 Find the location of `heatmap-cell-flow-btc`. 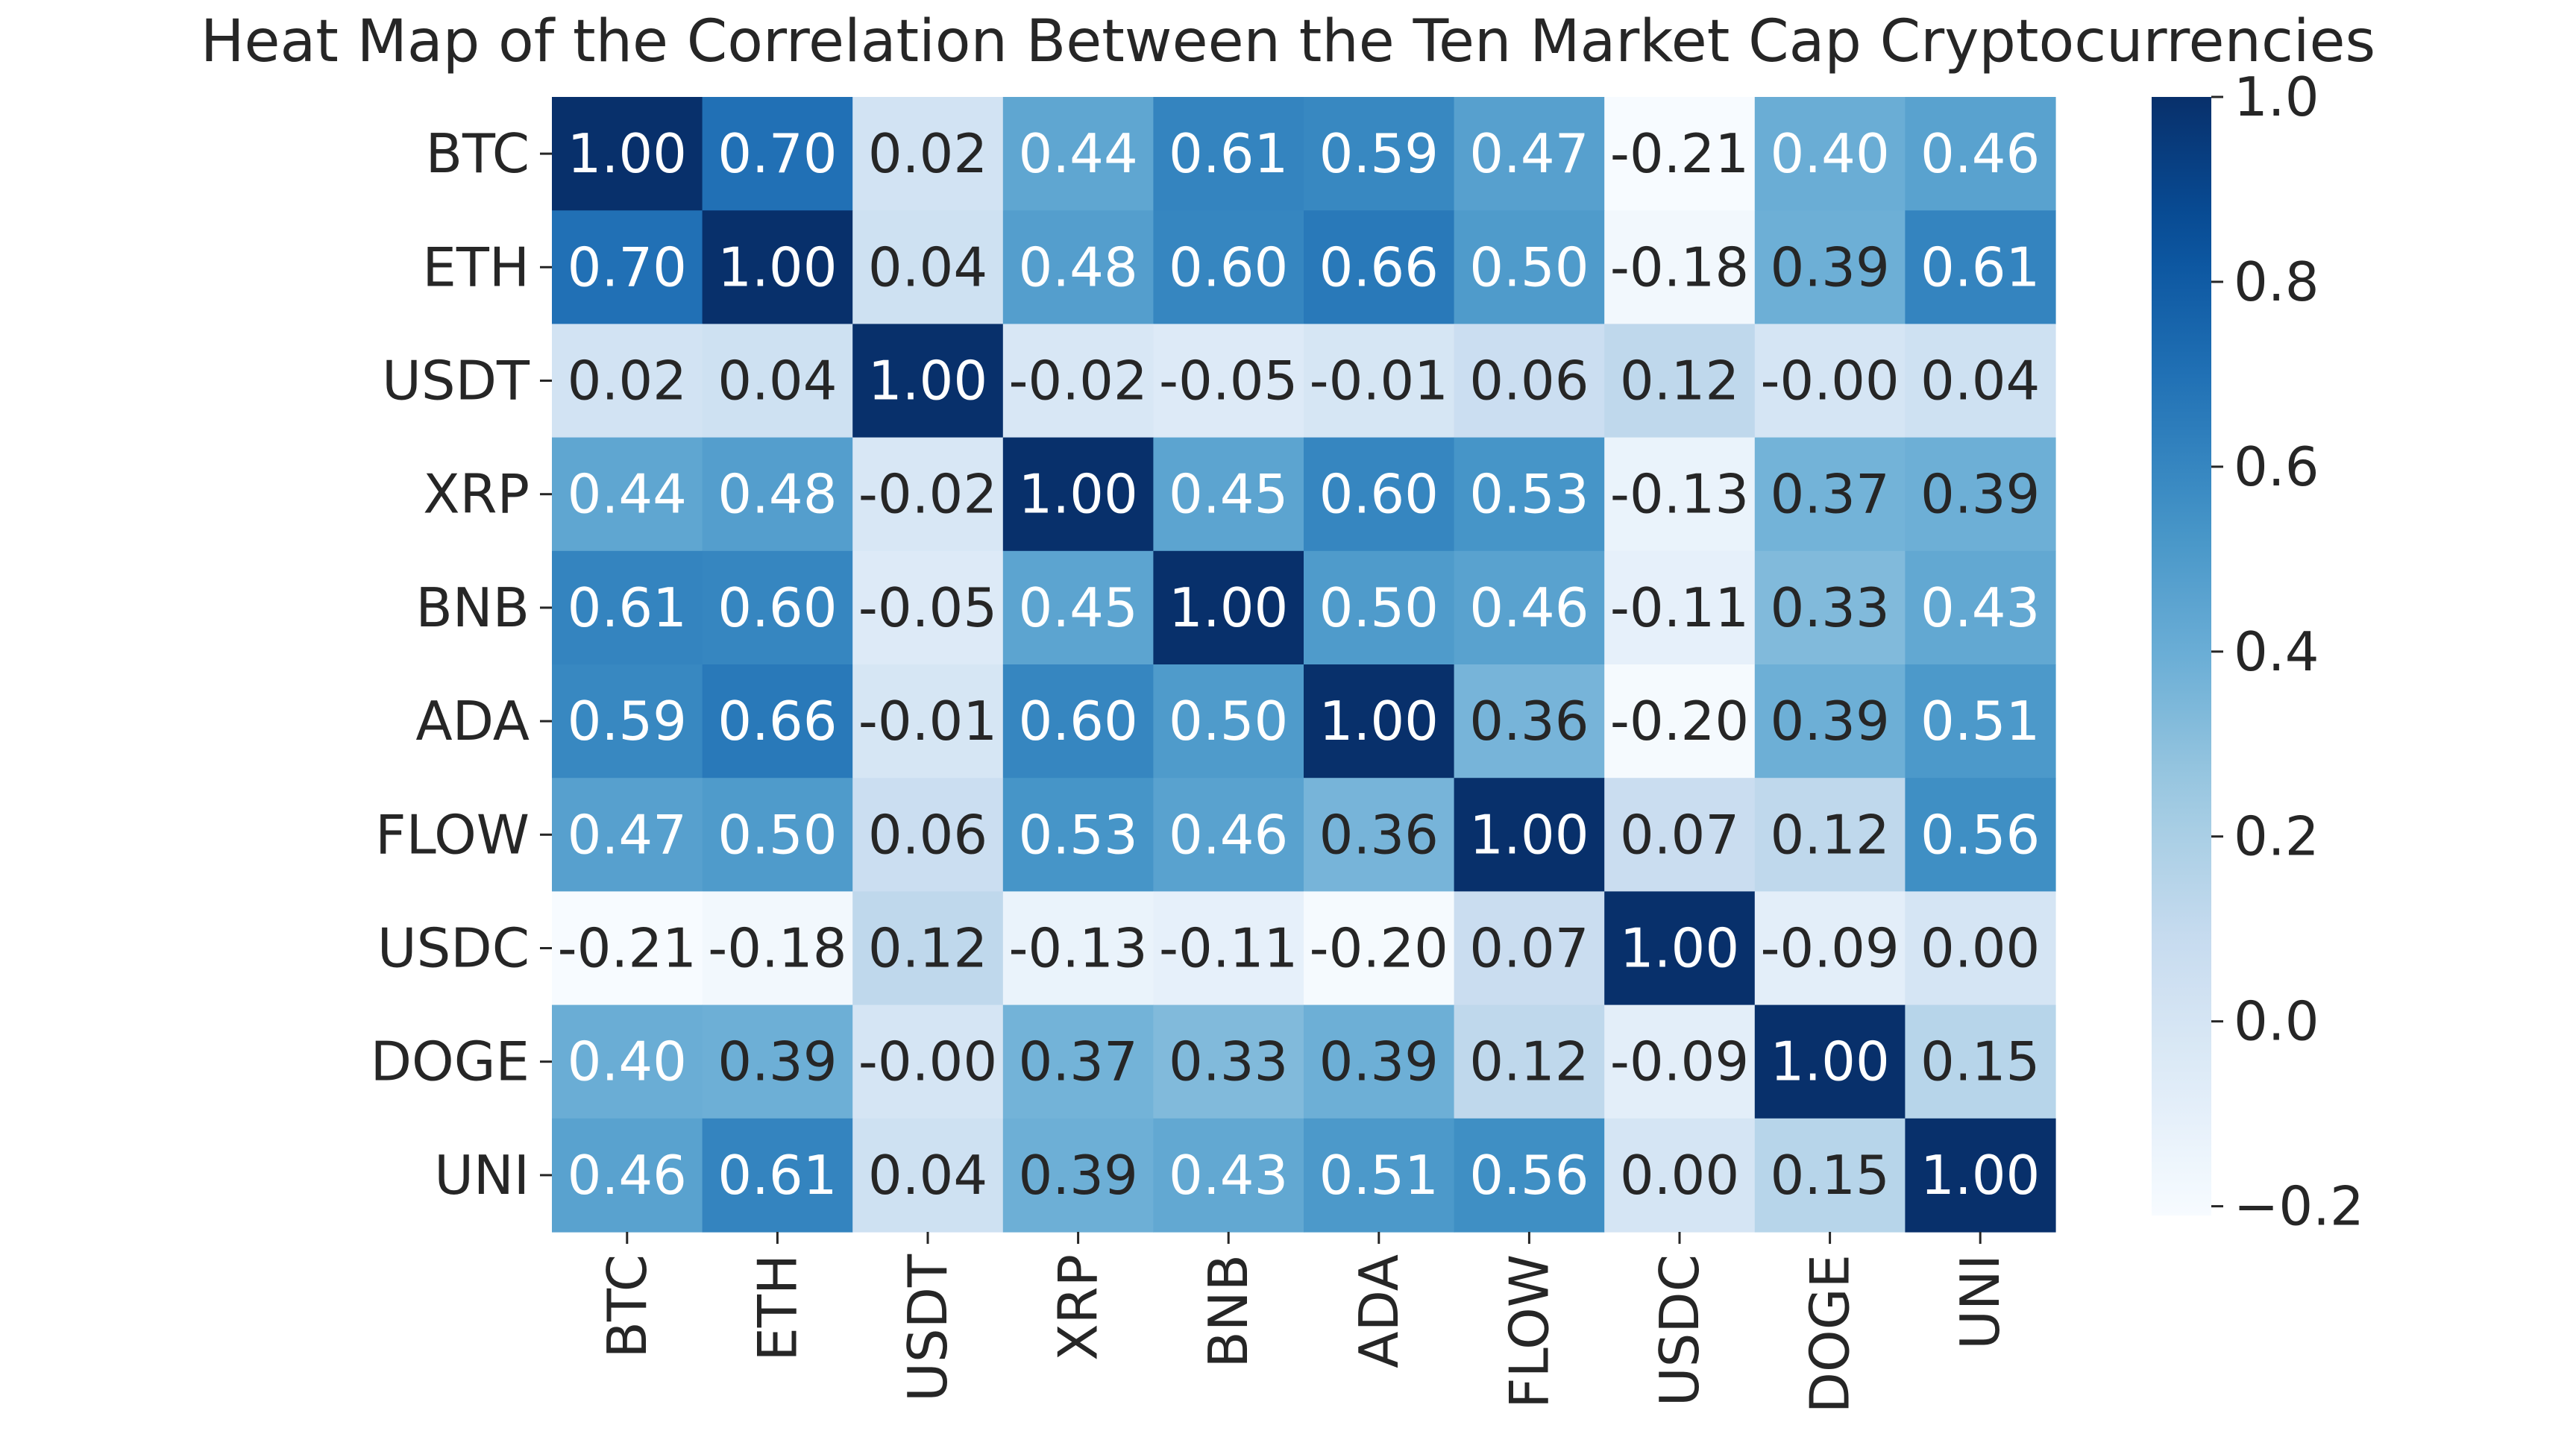

heatmap-cell-flow-btc is located at coordinates (628, 835).